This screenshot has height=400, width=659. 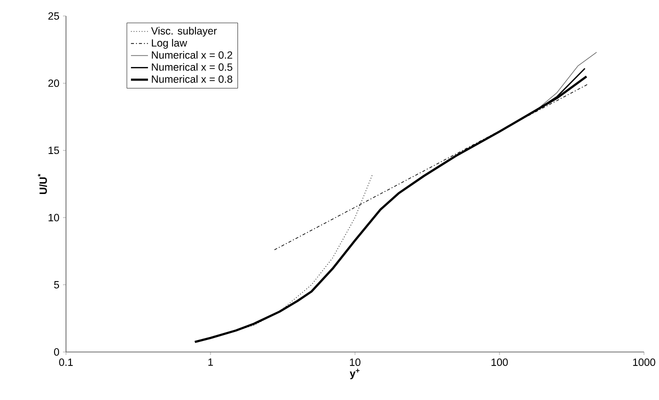 I want to click on legend-label: Numerical x = 0.2, so click(x=192, y=55).